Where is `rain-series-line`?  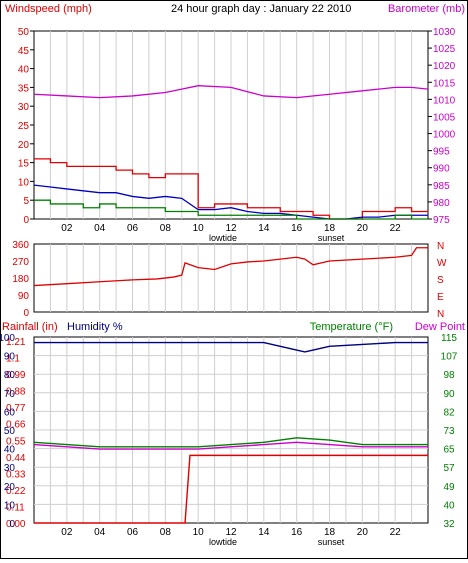 rain-series-line is located at coordinates (231, 489).